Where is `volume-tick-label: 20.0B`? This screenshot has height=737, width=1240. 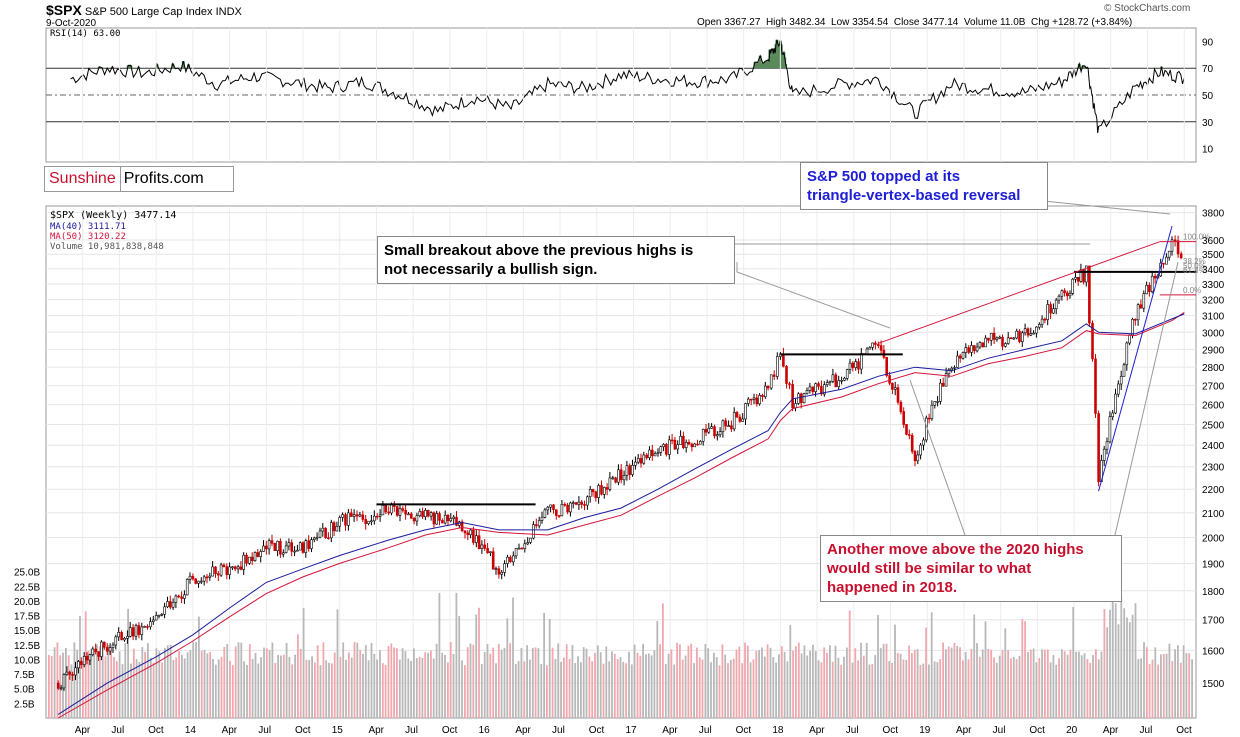
volume-tick-label: 20.0B is located at coordinates (27, 602).